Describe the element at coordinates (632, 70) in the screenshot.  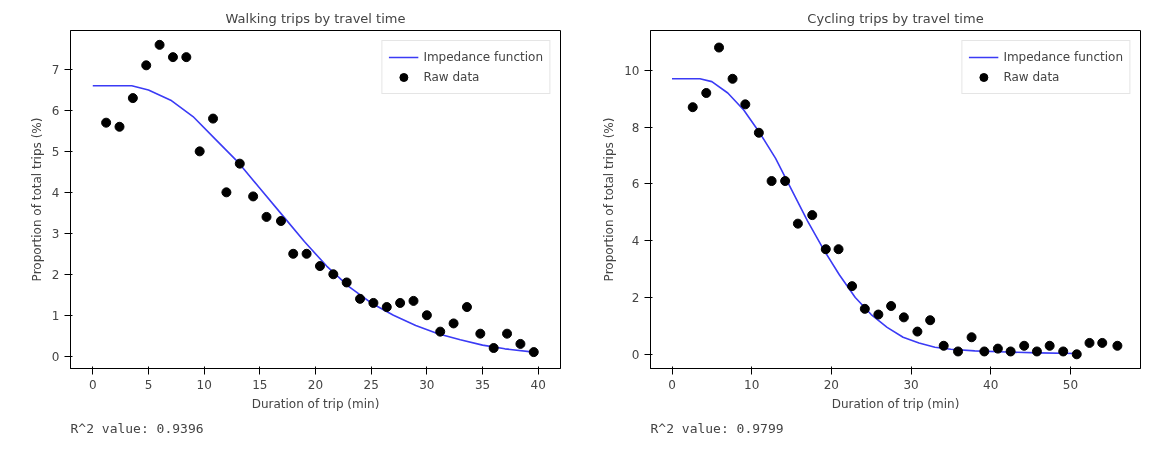
I see `y-tick-label: 10` at that location.